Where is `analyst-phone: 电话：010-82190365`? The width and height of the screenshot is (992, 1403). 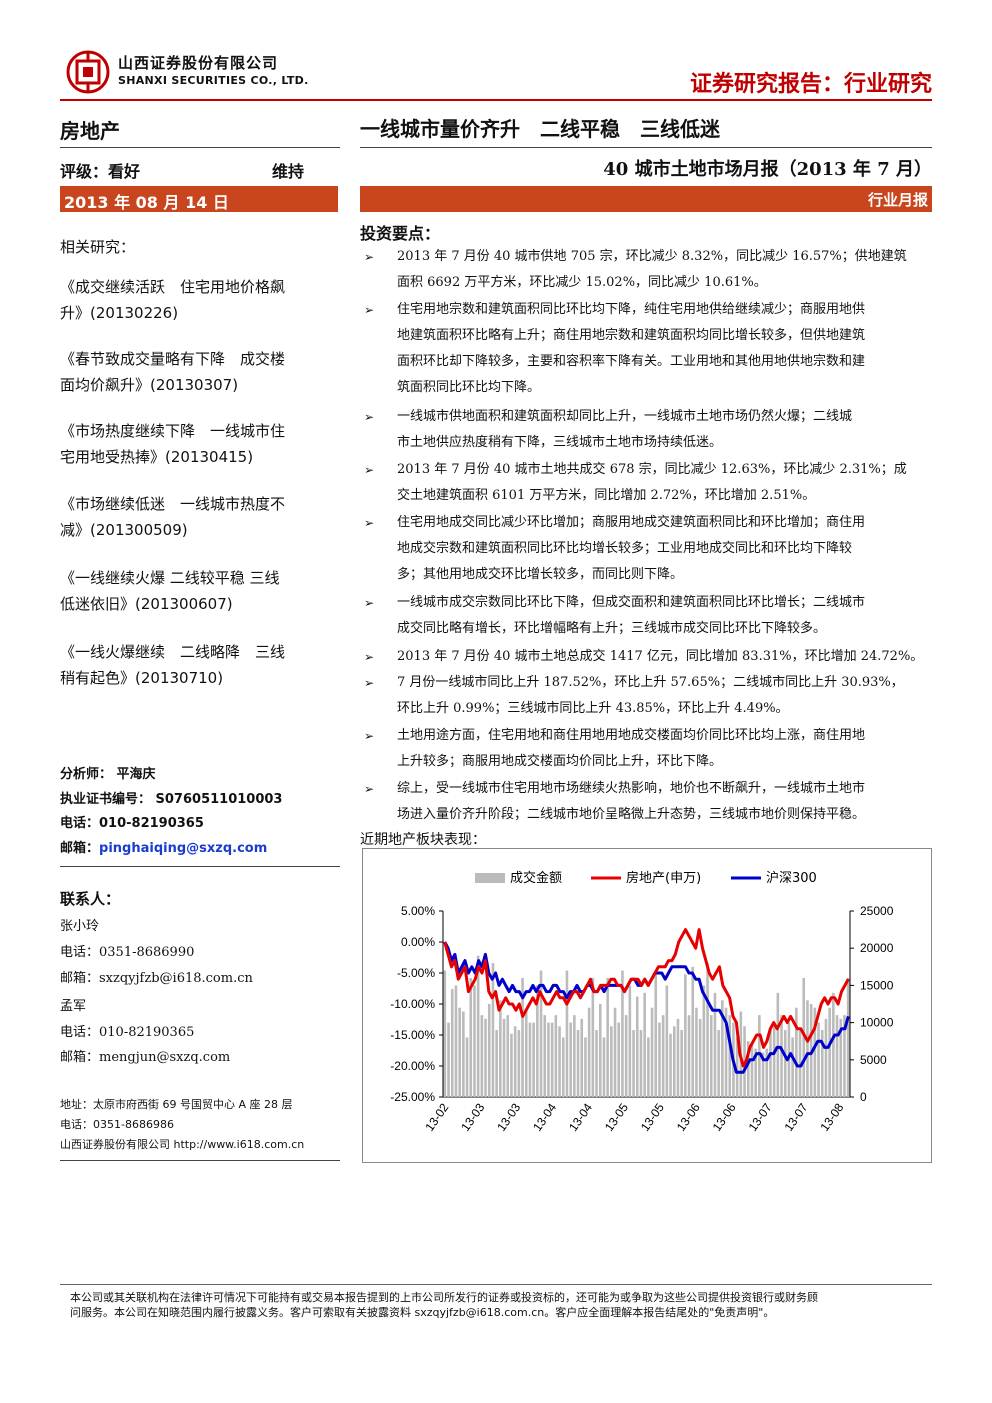
analyst-phone: 电话：010-82190365 is located at coordinates (132, 823).